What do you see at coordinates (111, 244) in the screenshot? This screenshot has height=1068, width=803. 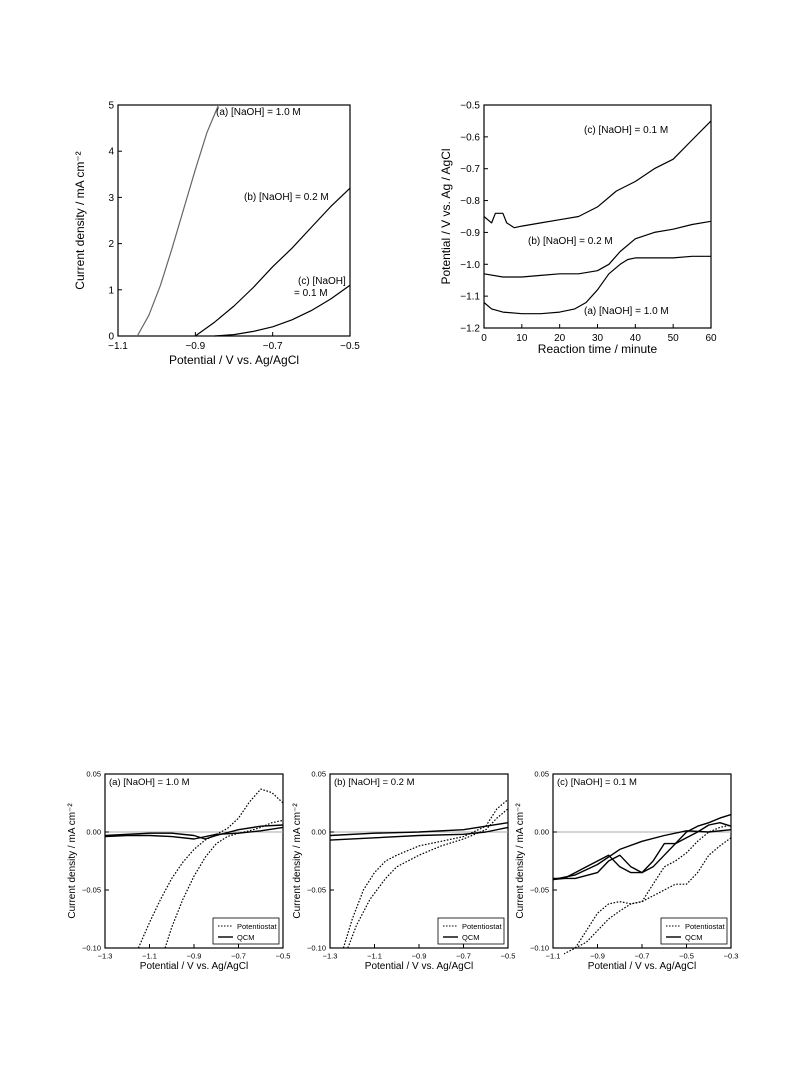 I see `y-tick-label: 2` at bounding box center [111, 244].